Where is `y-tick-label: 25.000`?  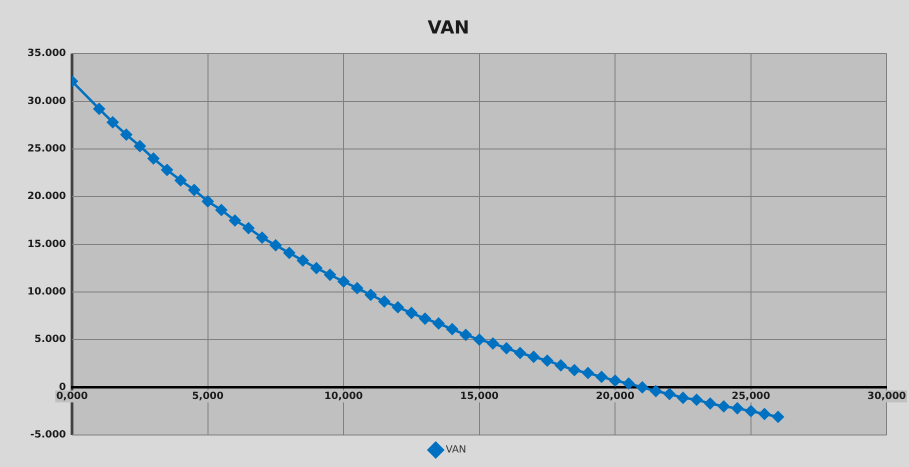
y-tick-label: 25.000 is located at coordinates (46, 149).